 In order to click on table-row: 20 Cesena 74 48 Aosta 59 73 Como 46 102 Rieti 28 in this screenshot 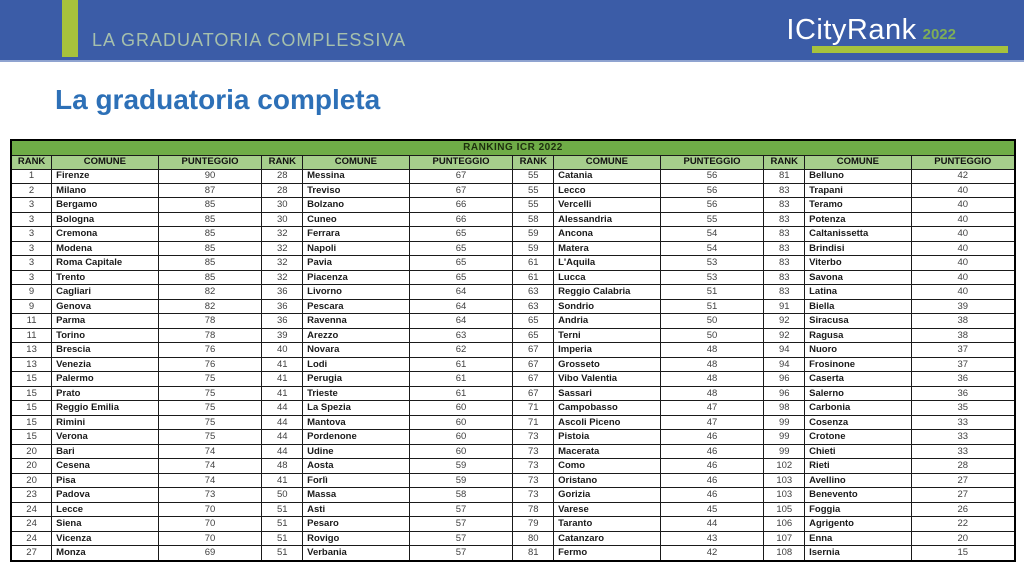, I will do `click(513, 466)`.